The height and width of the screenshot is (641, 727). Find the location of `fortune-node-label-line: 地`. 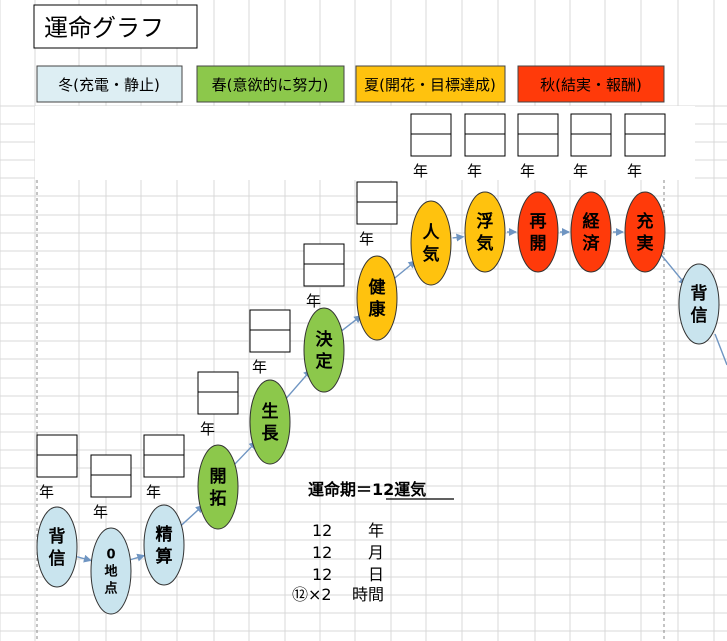

fortune-node-label-line: 地 is located at coordinates (110, 572).